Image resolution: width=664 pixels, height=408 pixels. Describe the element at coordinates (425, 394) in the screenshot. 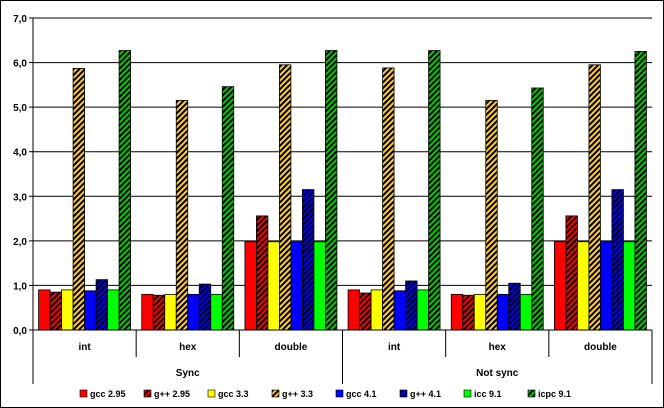

I see `legend-label: g++ 4.1` at that location.